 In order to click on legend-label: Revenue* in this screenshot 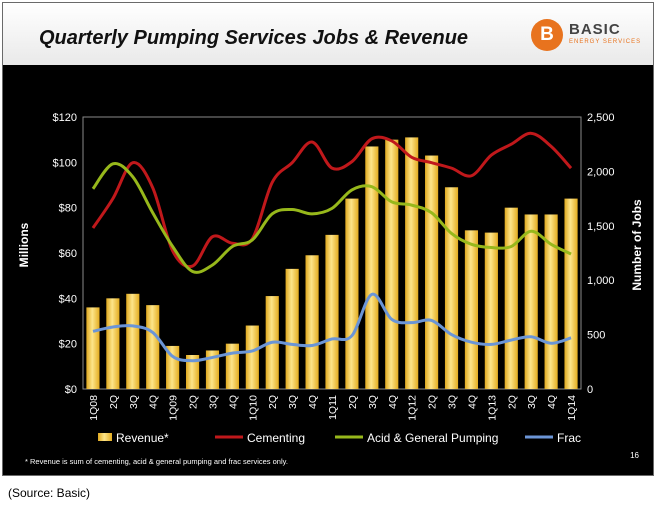, I will do `click(142, 438)`.